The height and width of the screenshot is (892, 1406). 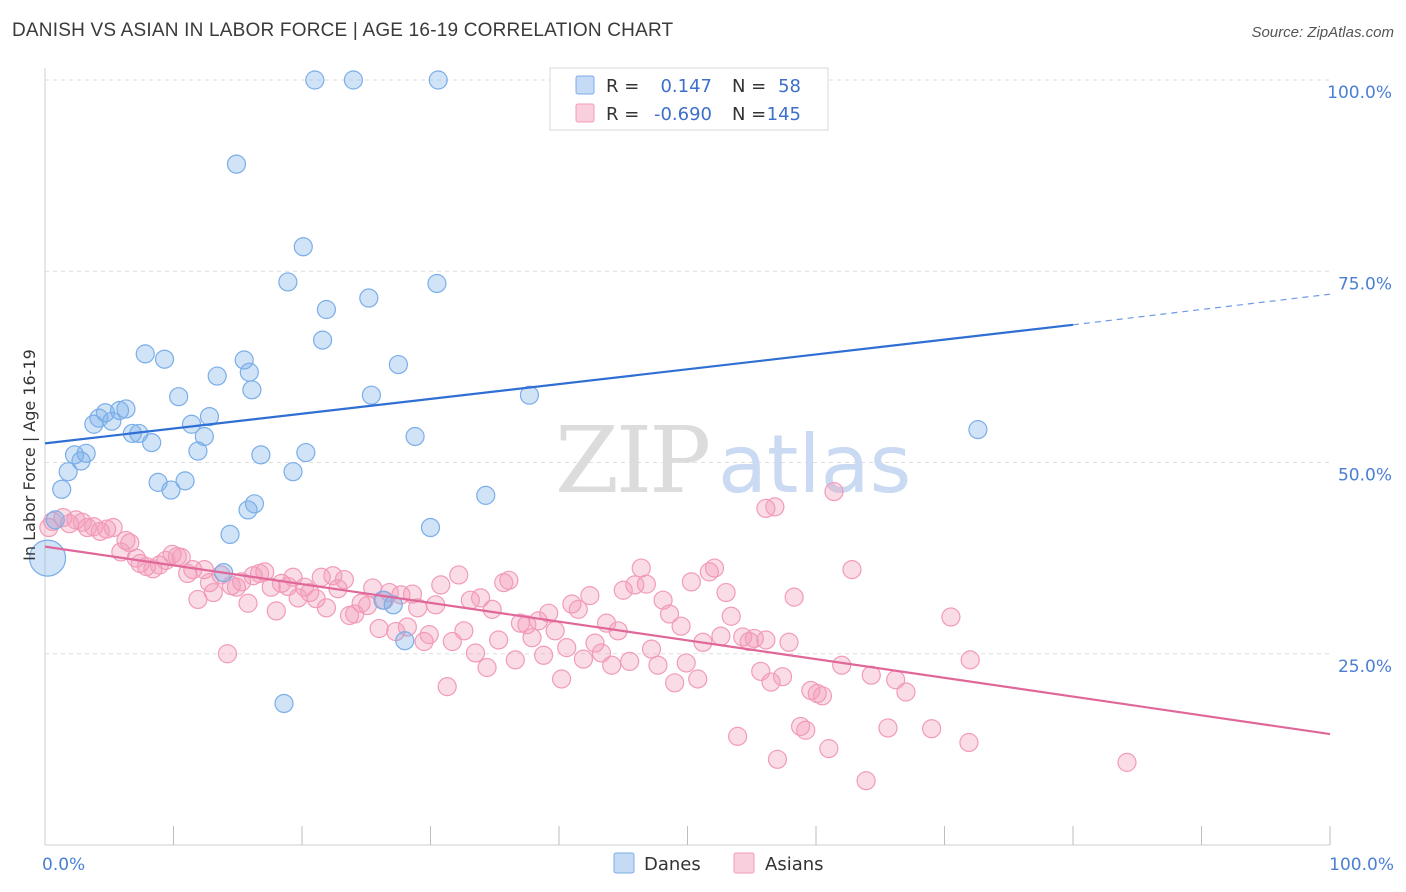 I want to click on y-tick-label-75: 75.0%, so click(x=1365, y=284).